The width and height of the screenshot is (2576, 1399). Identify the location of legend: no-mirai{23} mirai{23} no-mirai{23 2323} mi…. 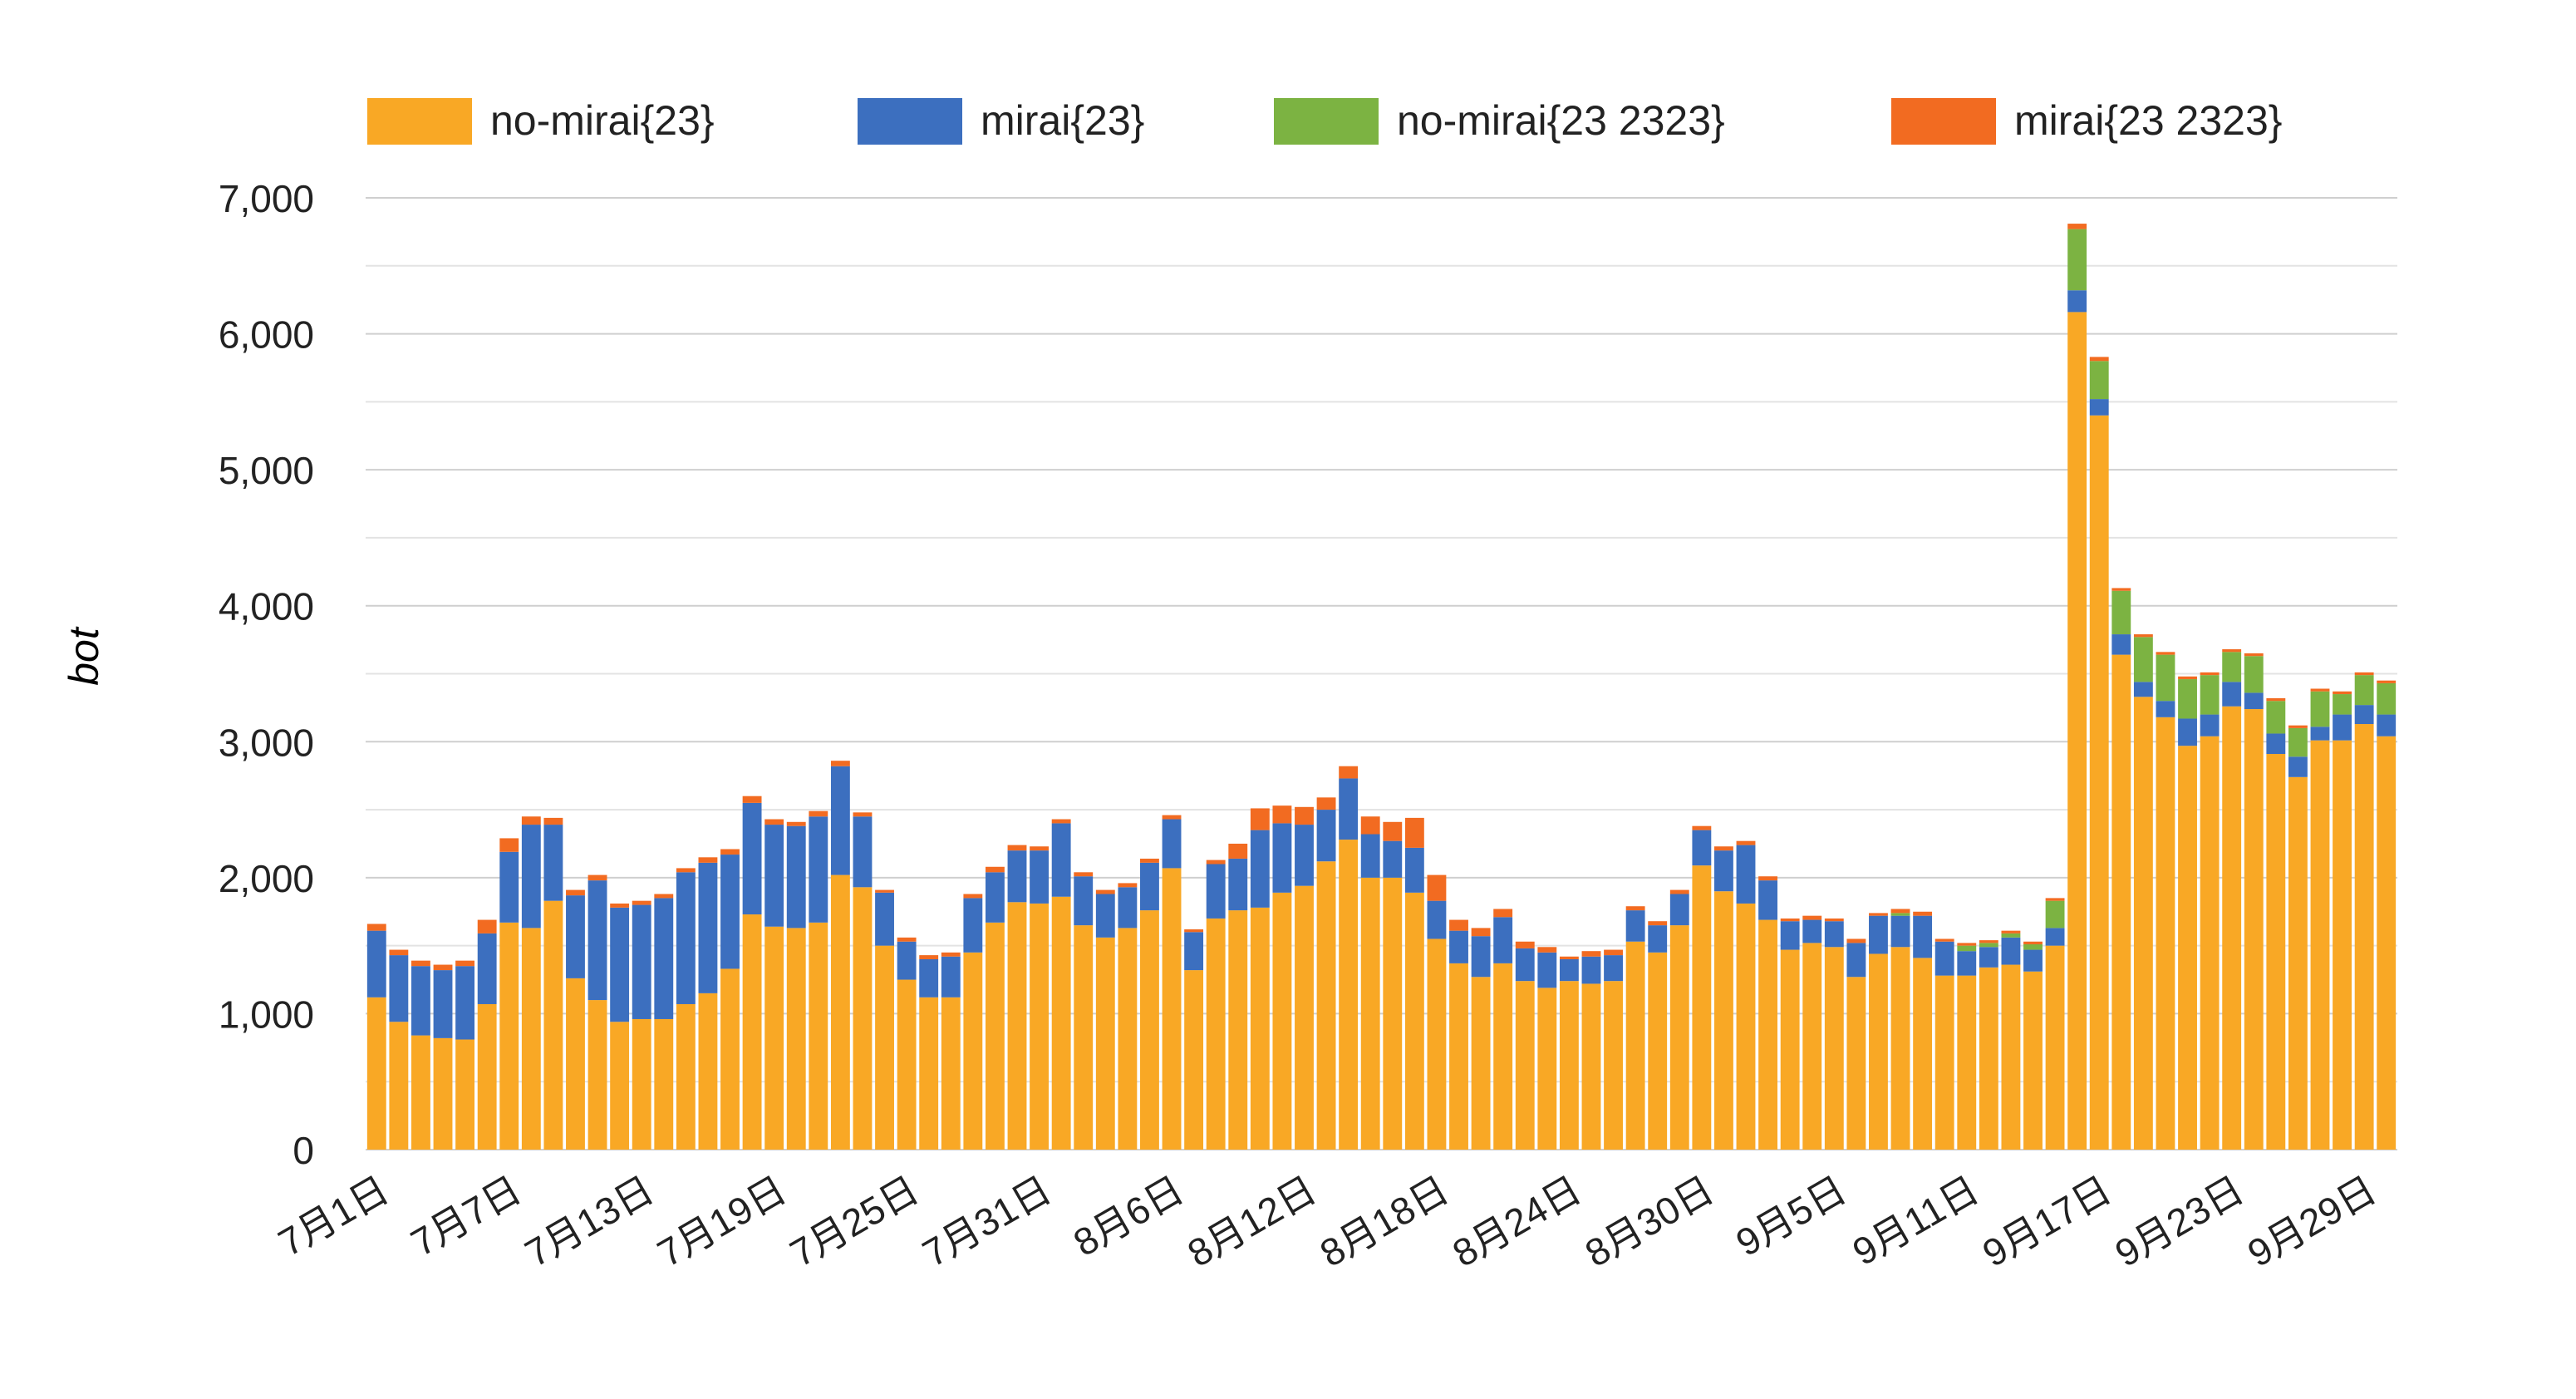
(1324, 121).